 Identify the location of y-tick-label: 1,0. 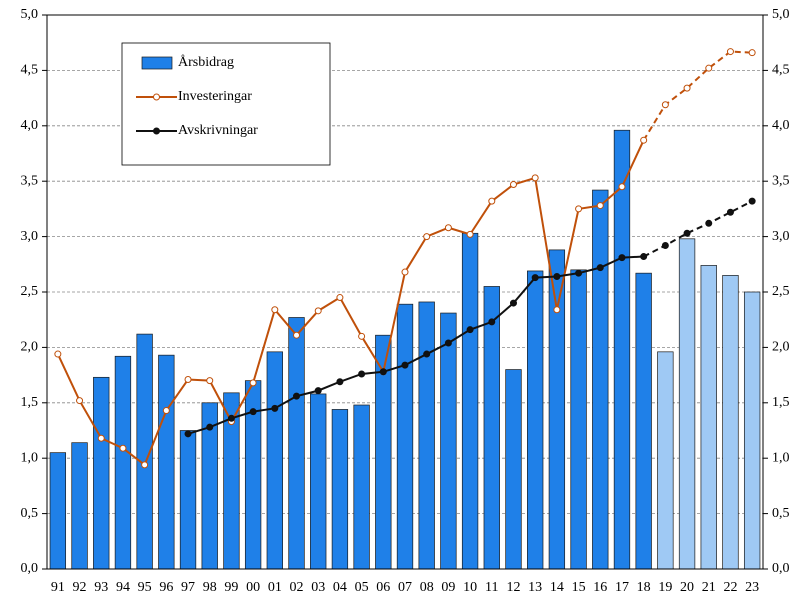
(30, 457).